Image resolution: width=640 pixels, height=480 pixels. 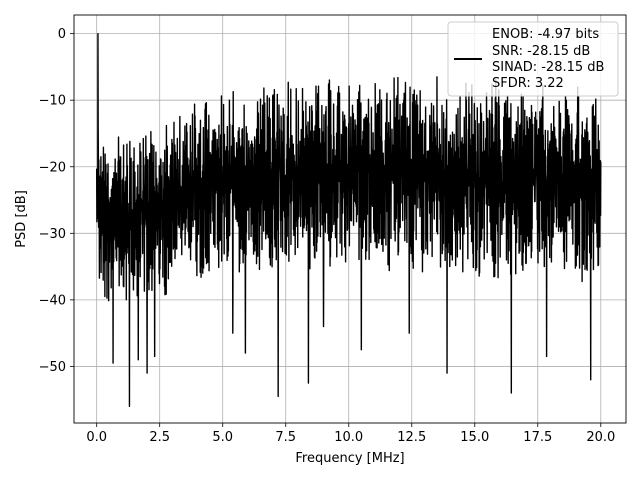 I want to click on y-tick-label: 0, so click(x=62, y=34).